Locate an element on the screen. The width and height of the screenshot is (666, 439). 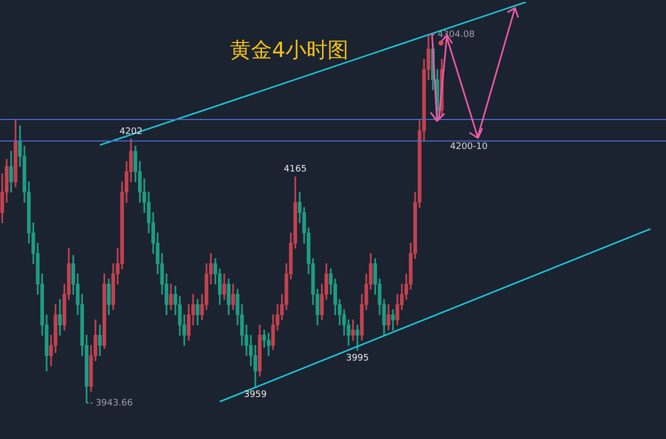
annotation: 4202 is located at coordinates (131, 131).